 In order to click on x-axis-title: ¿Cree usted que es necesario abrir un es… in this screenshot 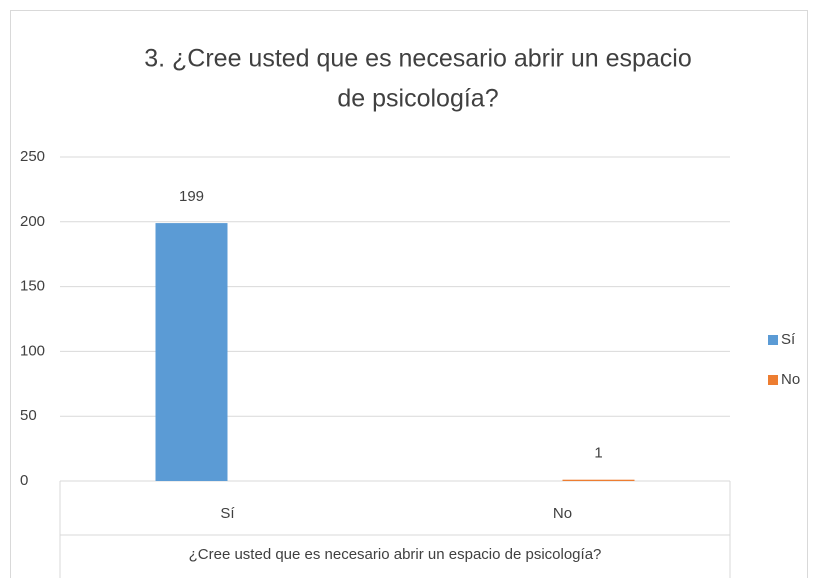, I will do `click(395, 554)`.